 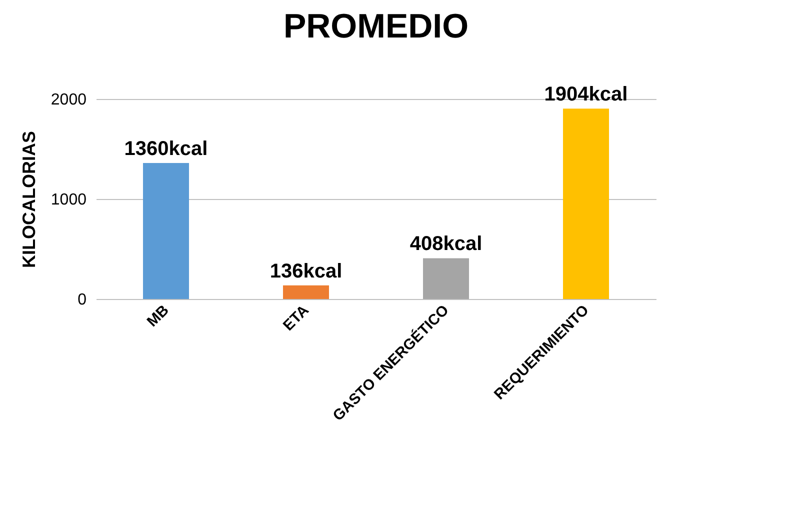 What do you see at coordinates (306, 271) in the screenshot?
I see `data-label: 136kcal` at bounding box center [306, 271].